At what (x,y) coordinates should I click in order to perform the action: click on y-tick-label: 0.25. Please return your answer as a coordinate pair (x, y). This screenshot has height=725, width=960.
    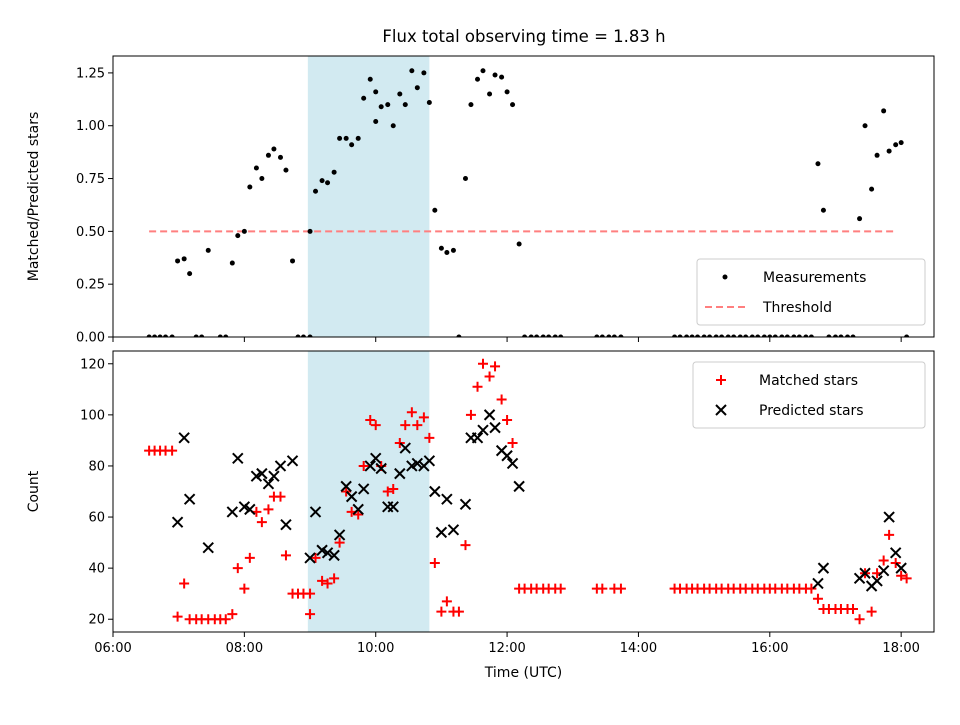
    Looking at the image, I should click on (90, 285).